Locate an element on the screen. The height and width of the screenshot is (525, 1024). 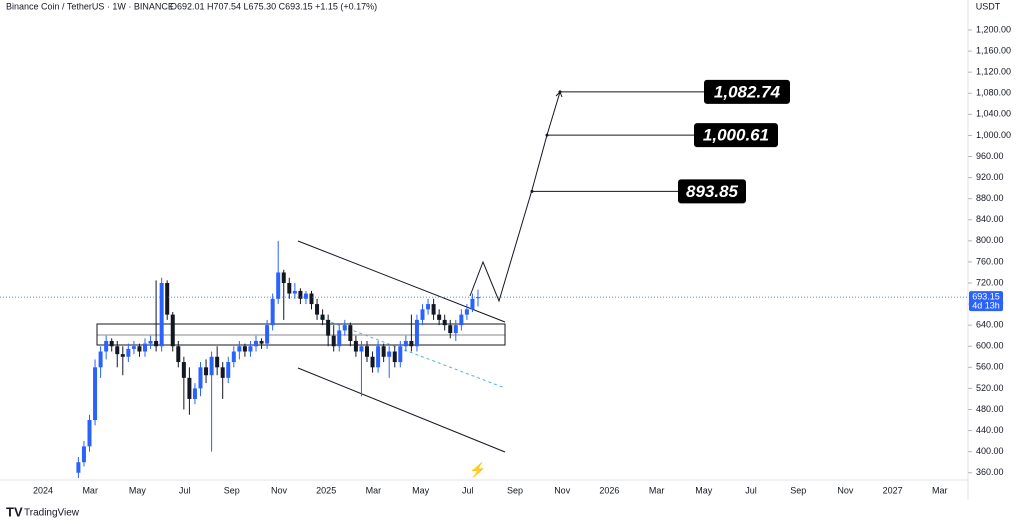
y-tick-label: 600.00 is located at coordinates (990, 346).